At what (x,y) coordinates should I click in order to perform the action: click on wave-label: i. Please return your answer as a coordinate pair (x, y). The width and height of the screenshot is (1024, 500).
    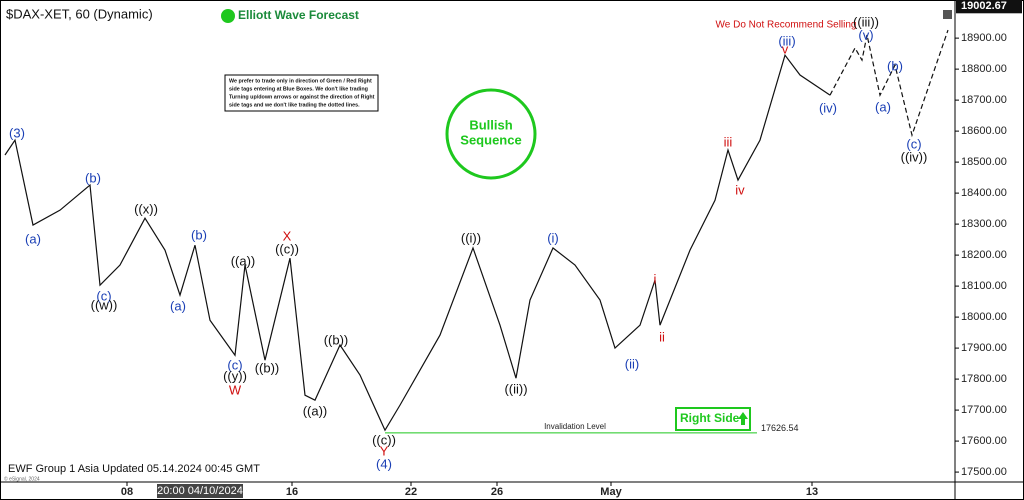
    Looking at the image, I should click on (655, 278).